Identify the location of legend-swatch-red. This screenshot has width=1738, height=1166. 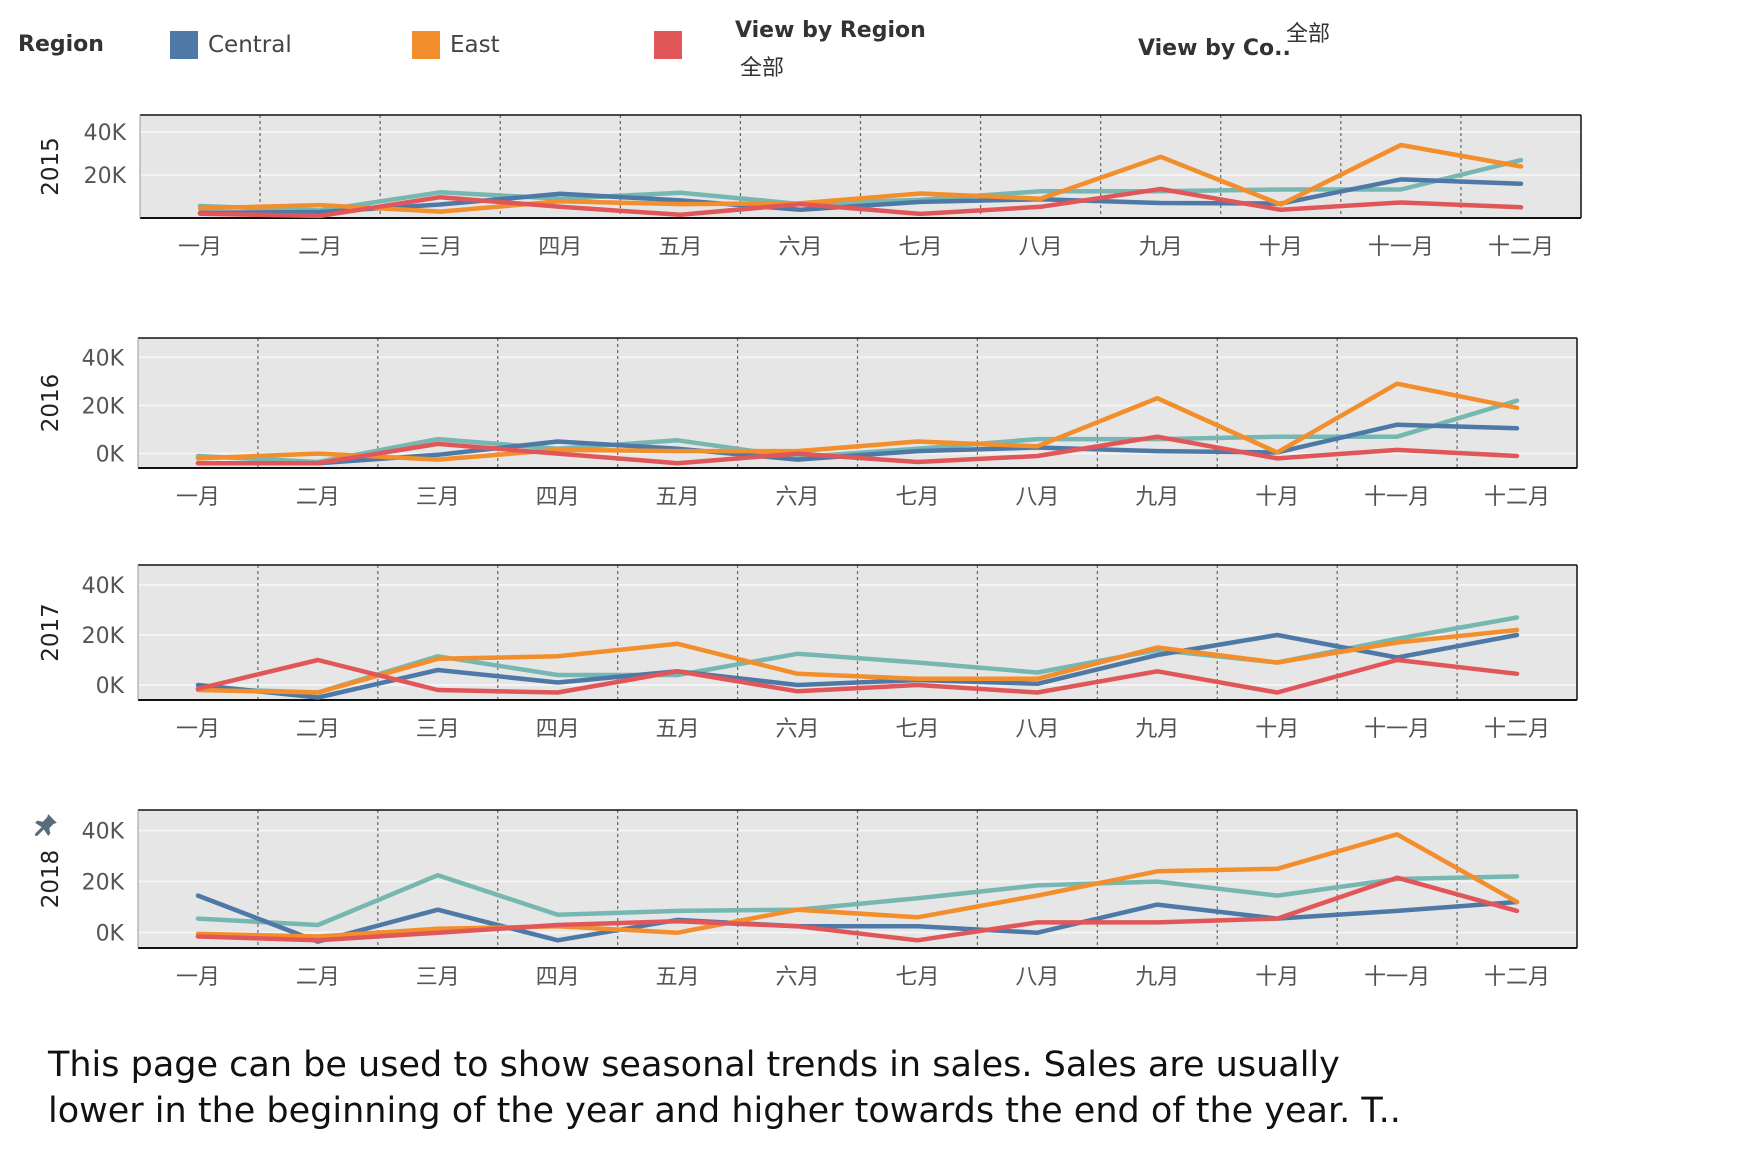
(668, 45).